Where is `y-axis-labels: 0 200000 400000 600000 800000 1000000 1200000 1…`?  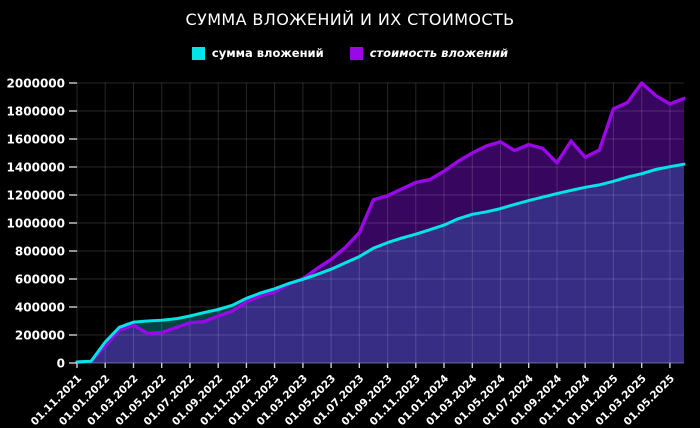 y-axis-labels: 0 200000 400000 600000 800000 1000000 1200000 1… is located at coordinates (42, 224).